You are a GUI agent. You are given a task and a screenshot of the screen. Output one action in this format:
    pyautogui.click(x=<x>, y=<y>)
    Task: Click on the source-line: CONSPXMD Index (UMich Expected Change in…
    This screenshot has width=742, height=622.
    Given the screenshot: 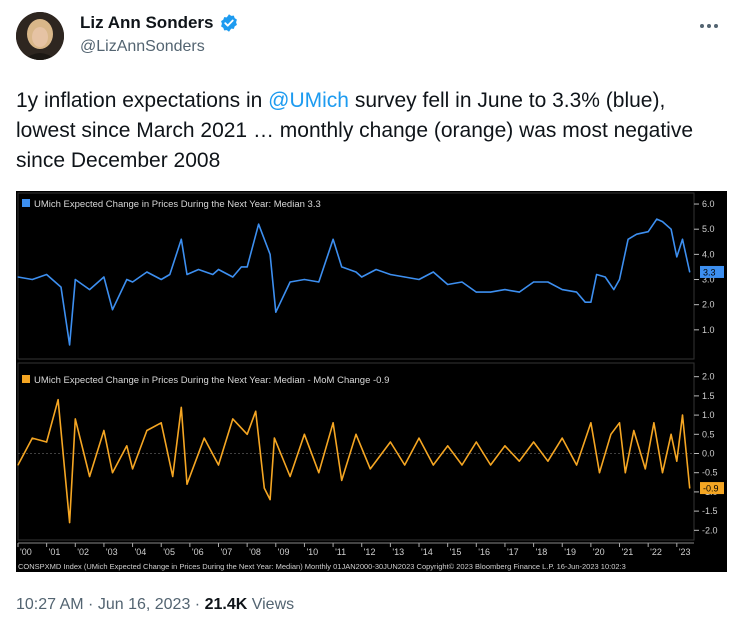 What is the action you would take?
    pyautogui.click(x=322, y=566)
    